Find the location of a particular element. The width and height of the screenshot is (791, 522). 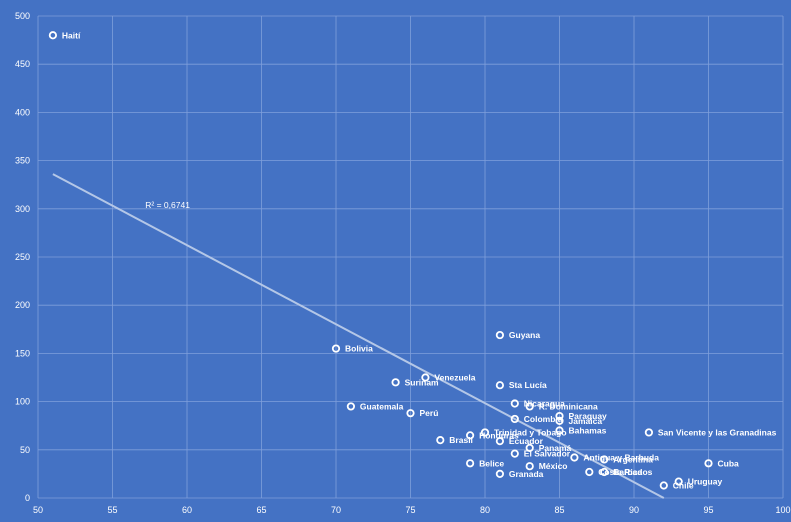

y-tick-label: 300 is located at coordinates (22, 209).